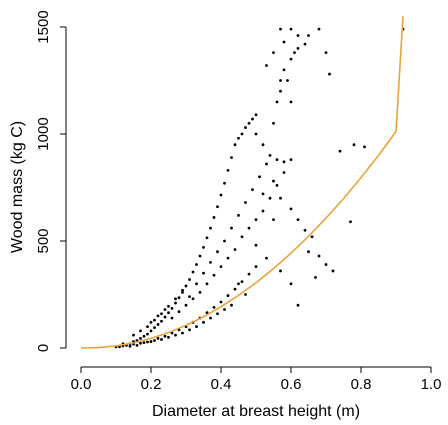 The image size is (448, 425). I want to click on y-tick-label-1: 500, so click(43, 240).